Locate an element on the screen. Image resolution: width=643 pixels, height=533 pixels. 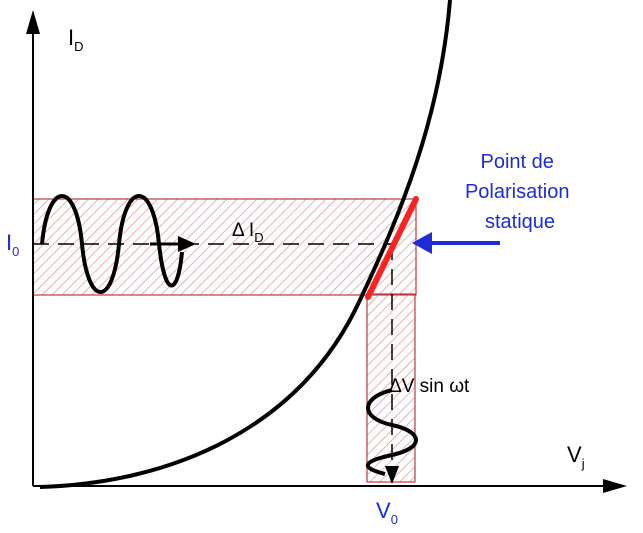
current-wave-arrow-icon is located at coordinates (187, 244).